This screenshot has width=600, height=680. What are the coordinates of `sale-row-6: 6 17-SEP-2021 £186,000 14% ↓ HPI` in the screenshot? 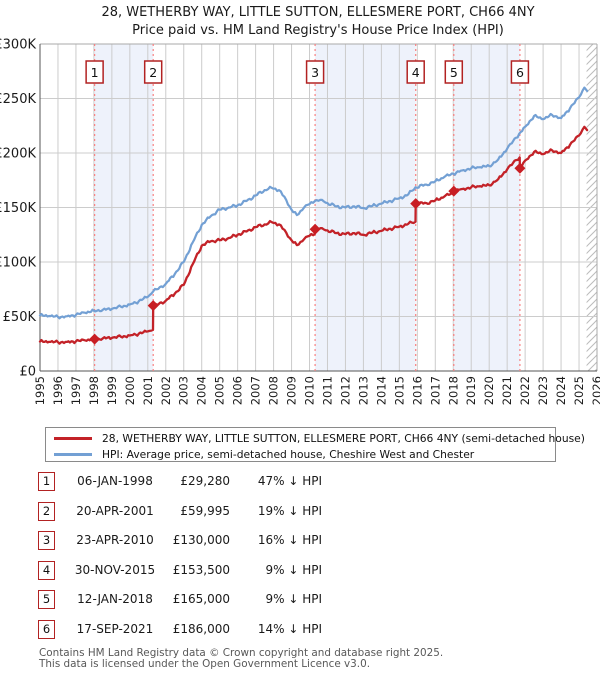 It's located at (300, 631).